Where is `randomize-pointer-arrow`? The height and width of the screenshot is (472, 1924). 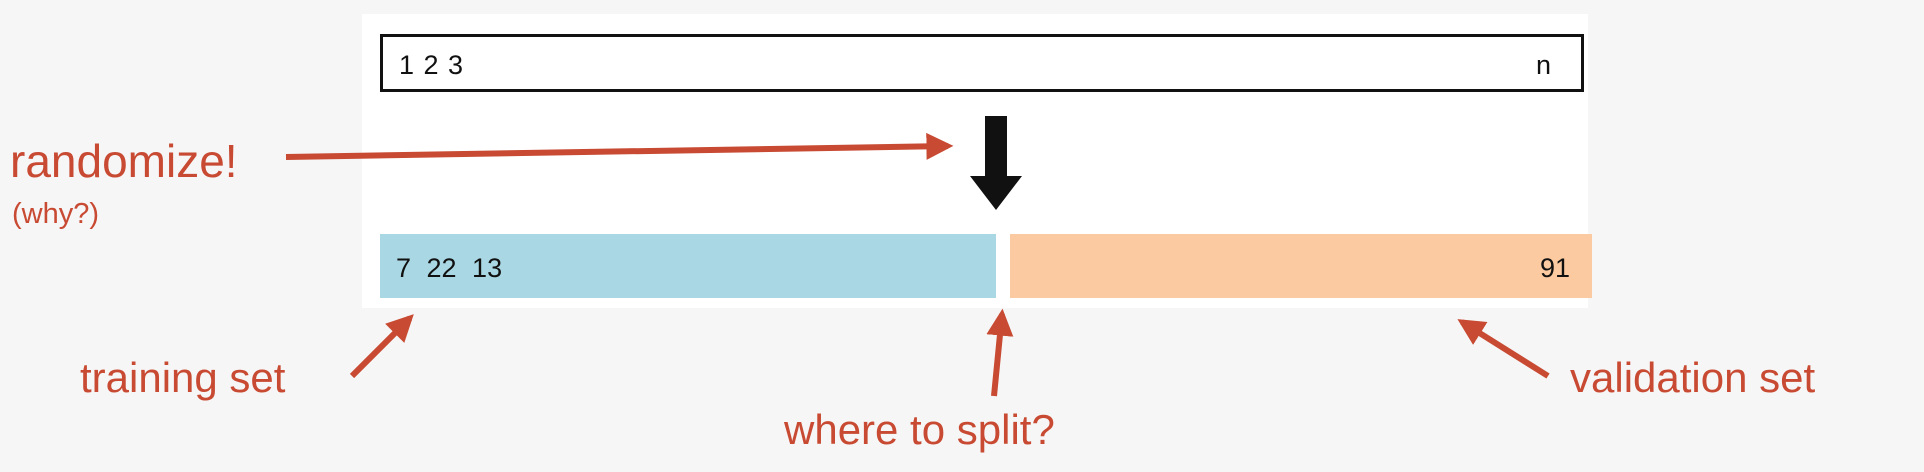
randomize-pointer-arrow is located at coordinates (619, 146).